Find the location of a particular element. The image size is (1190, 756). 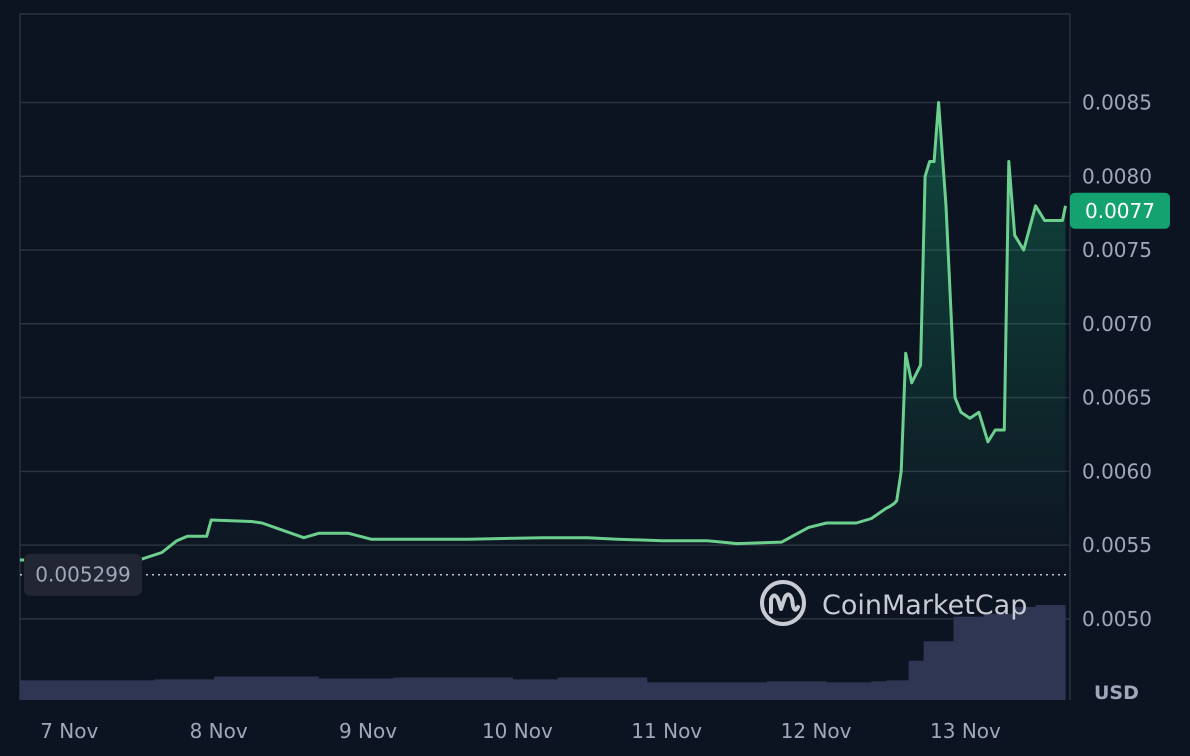

coinmarketcap-watermark: CoinMarketCap is located at coordinates (893, 603).